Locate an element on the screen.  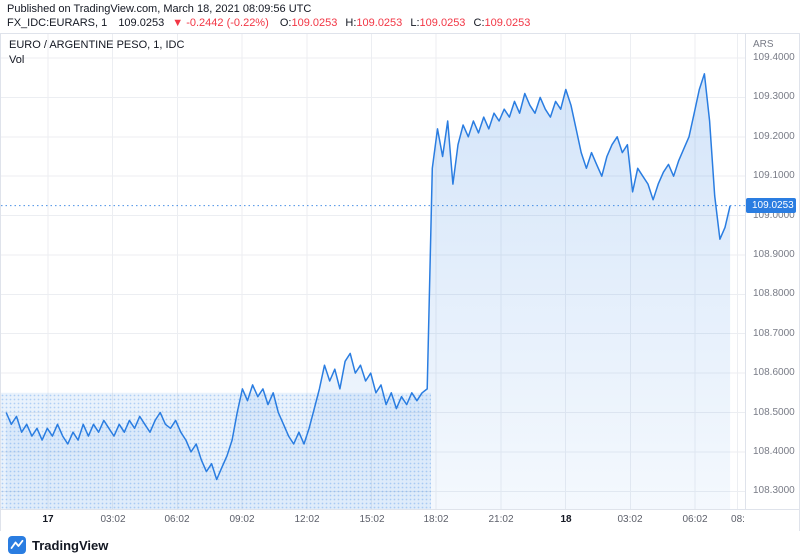
time-axis-label: 15:02 is located at coordinates (372, 519).